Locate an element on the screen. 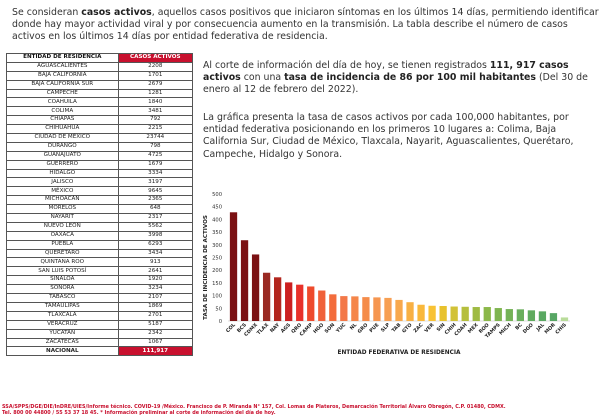 The height and width of the screenshot is (420, 612). entity-cell: GUERRERO is located at coordinates (62, 164).